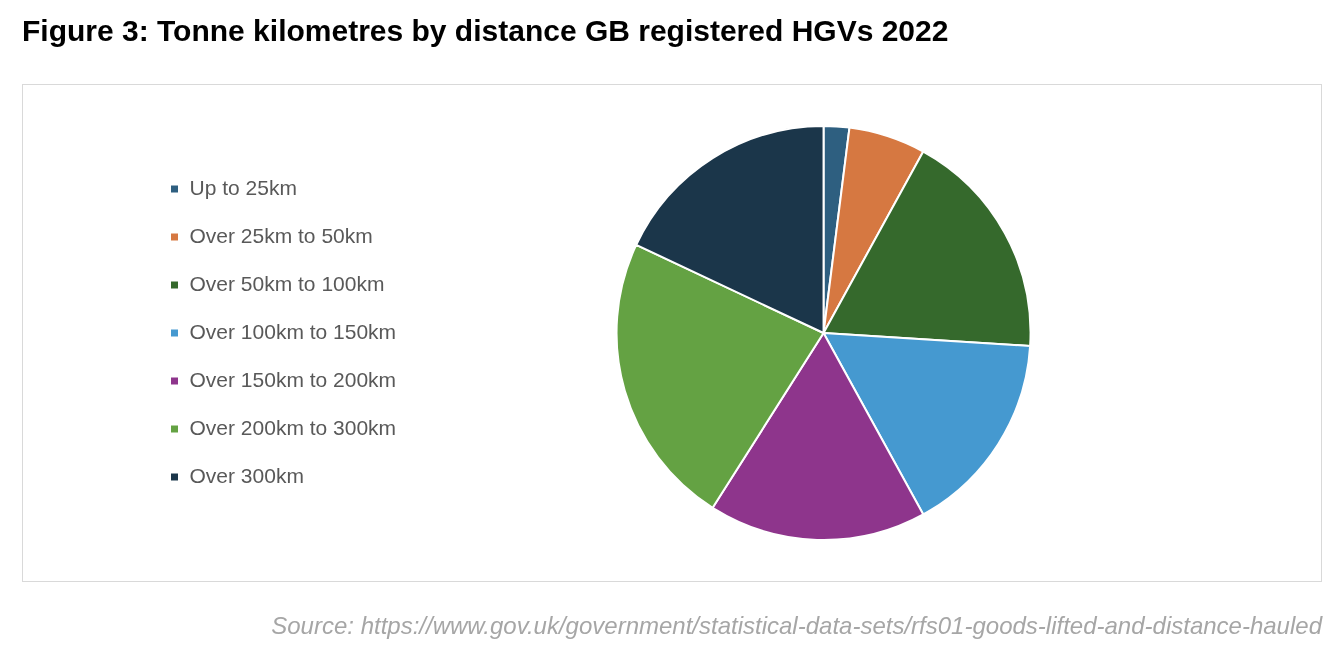 Image resolution: width=1344 pixels, height=654 pixels. Describe the element at coordinates (281, 235) in the screenshot. I see `legend-label: Over 25km to 50km` at that location.